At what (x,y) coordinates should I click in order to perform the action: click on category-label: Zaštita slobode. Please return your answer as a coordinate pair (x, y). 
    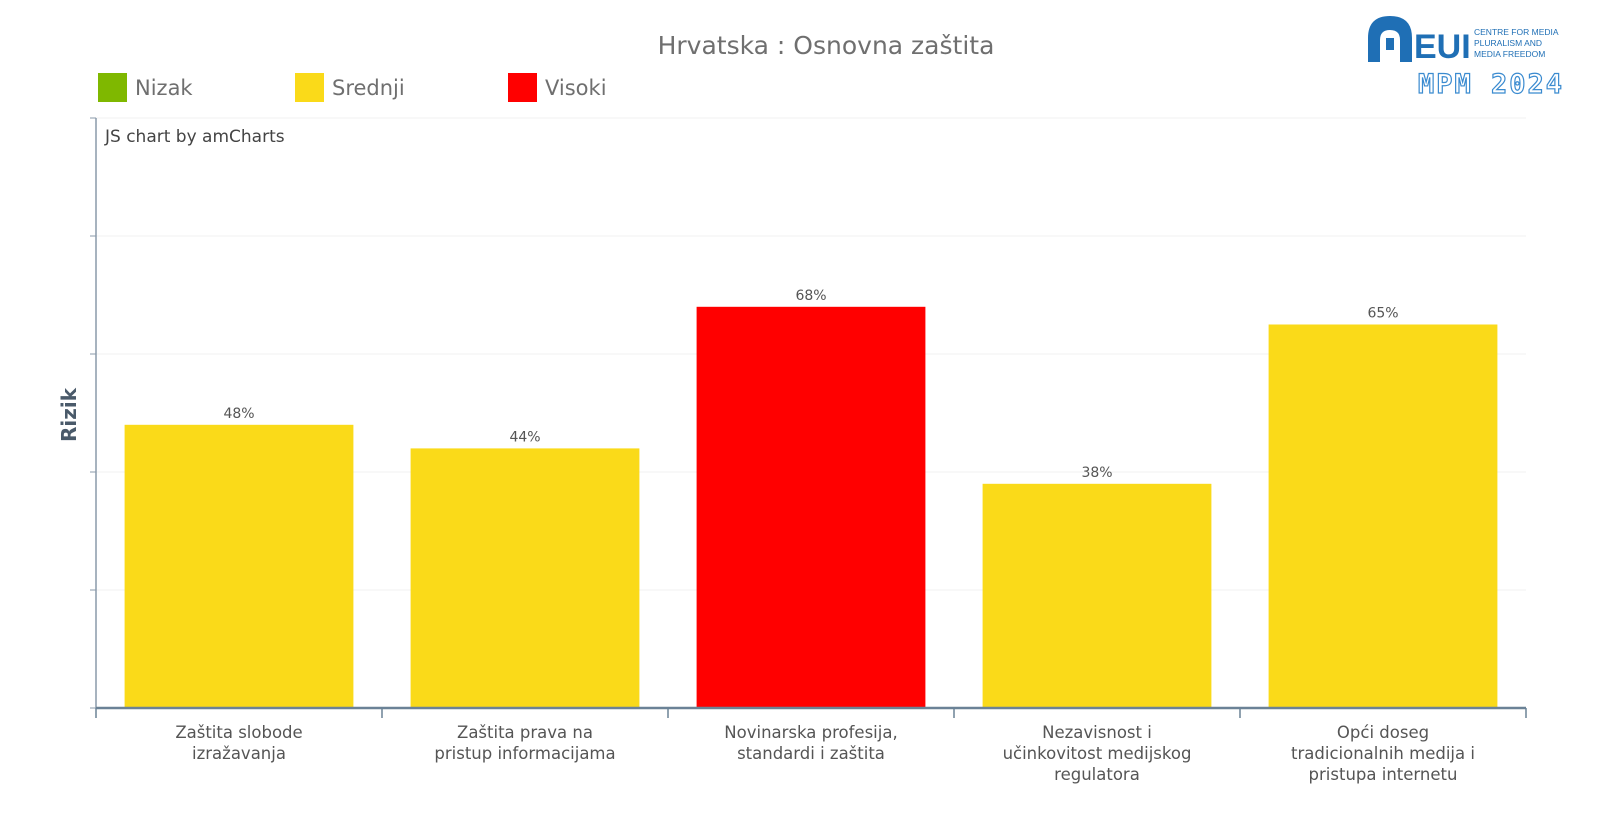
    Looking at the image, I should click on (238, 732).